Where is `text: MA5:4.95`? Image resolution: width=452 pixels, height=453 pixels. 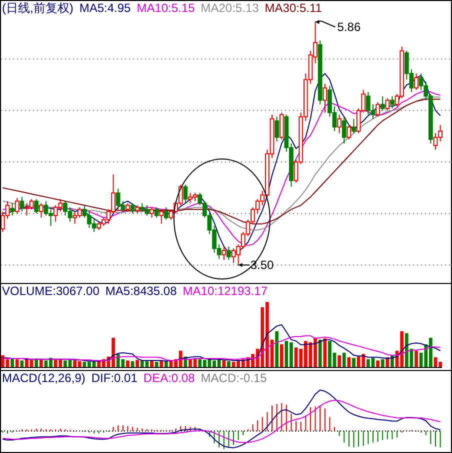 text: MA5:4.95 is located at coordinates (105, 8).